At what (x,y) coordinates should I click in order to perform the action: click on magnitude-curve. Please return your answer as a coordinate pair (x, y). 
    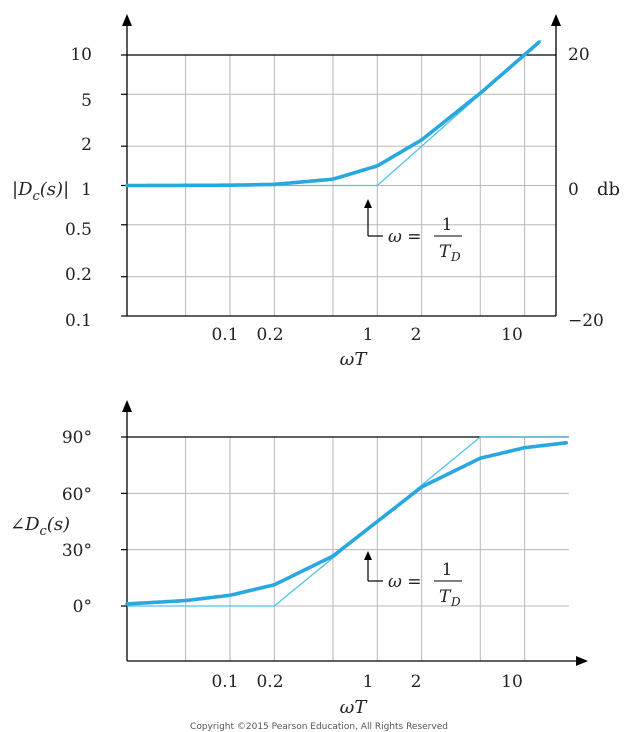
    Looking at the image, I should click on (333, 114).